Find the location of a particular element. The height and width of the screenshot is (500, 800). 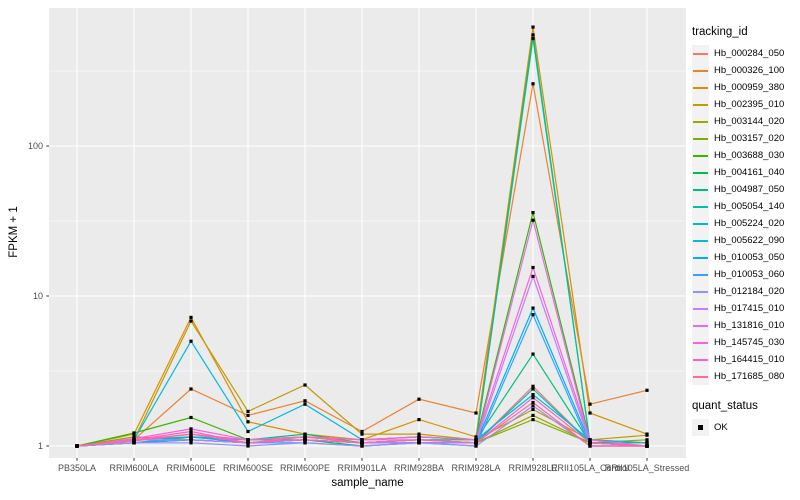

legend-item-label: Hb_010053_060 is located at coordinates (749, 274).